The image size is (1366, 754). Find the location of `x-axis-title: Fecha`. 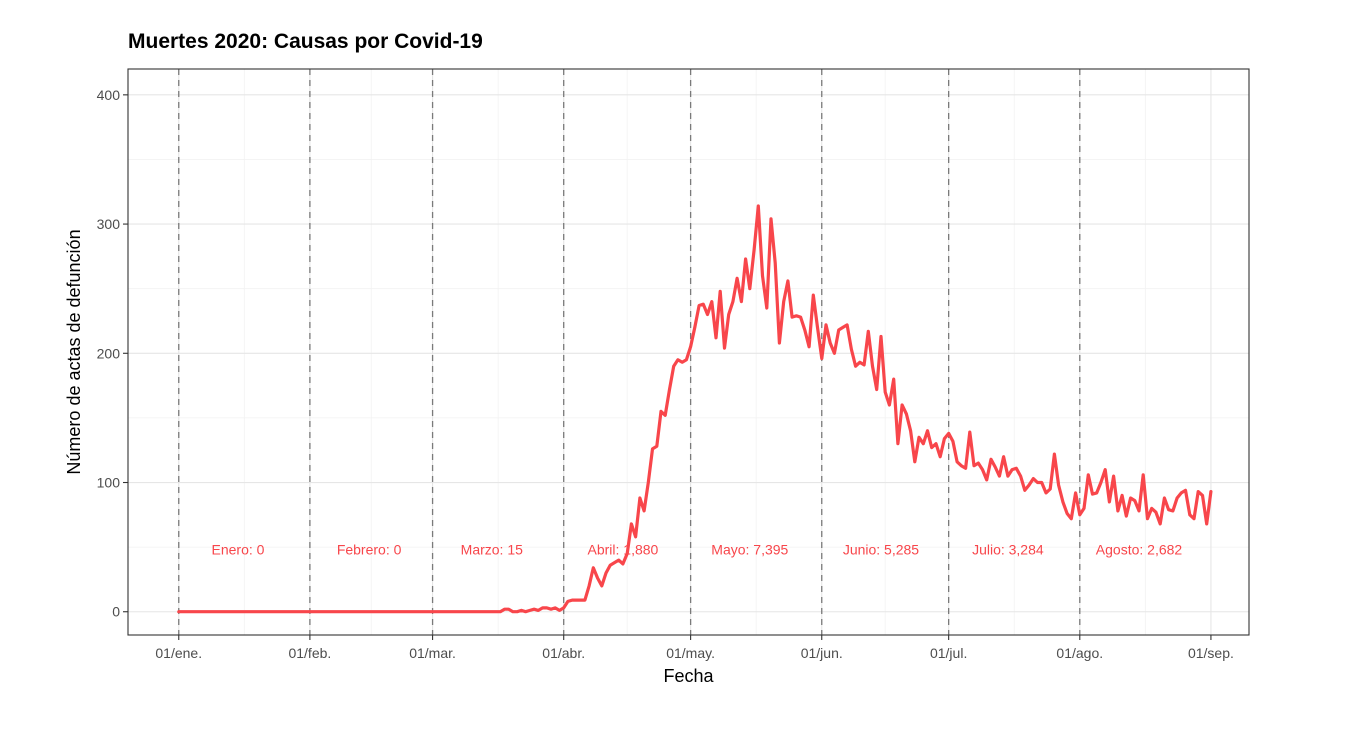

x-axis-title: Fecha is located at coordinates (688, 676).